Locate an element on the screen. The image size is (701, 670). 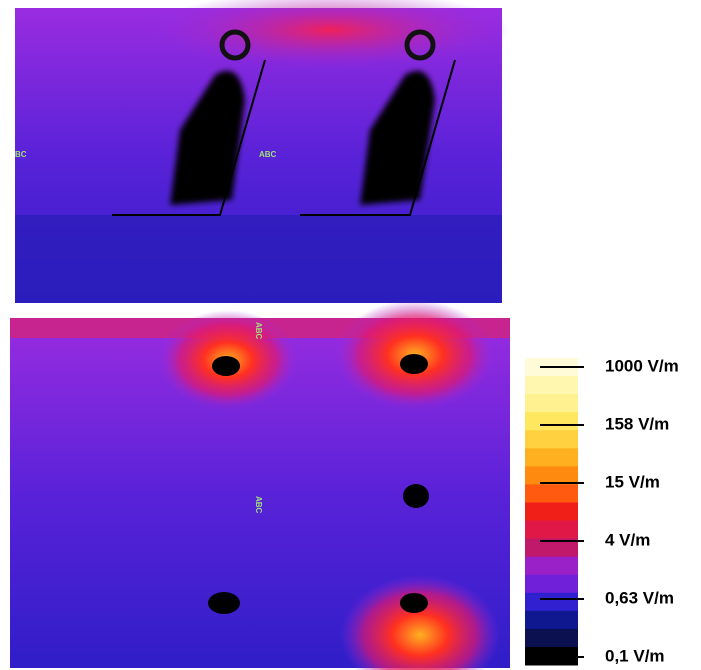
colorbar is located at coordinates (551, 512).